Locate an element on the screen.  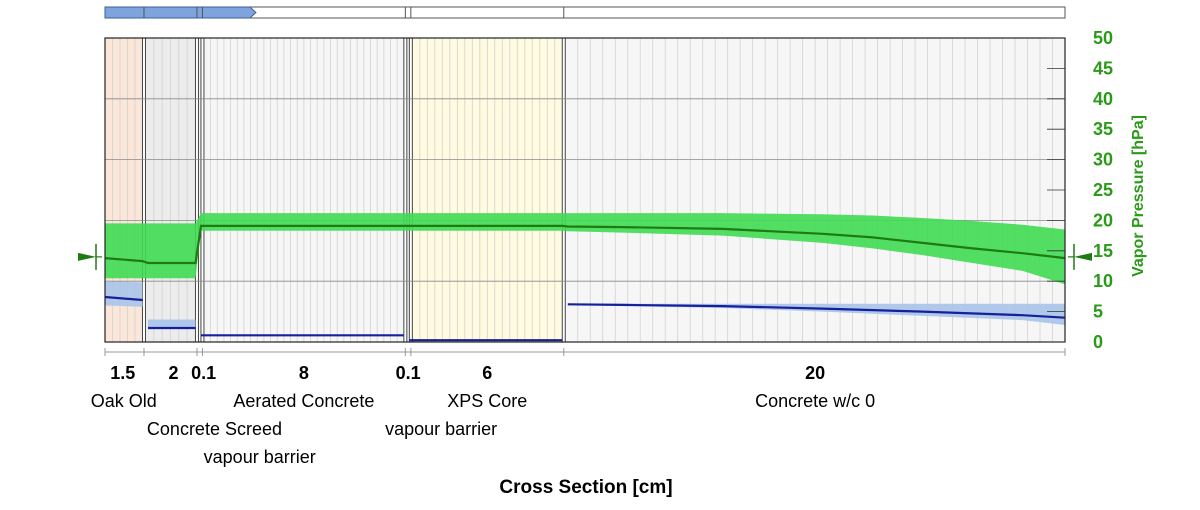
boundary-marker-left is located at coordinates (87, 256).